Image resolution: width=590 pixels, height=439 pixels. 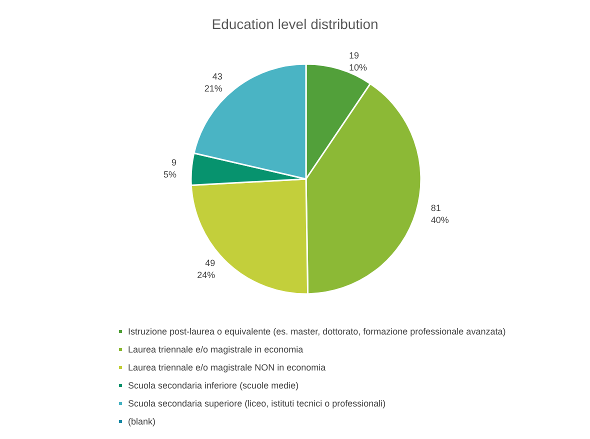 What do you see at coordinates (317, 331) in the screenshot?
I see `legend-label: Istruzione post-laurea o equivalente (es. master, dottorato, formazione professionale avanzata)` at bounding box center [317, 331].